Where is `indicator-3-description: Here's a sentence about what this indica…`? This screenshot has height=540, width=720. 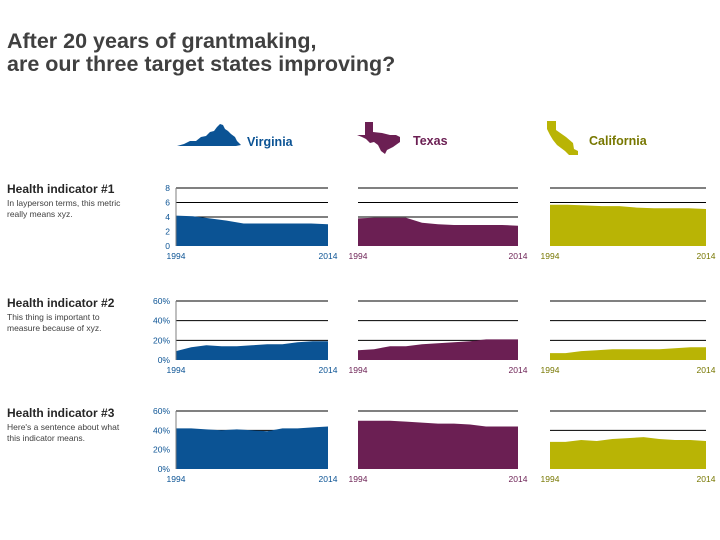
indicator-3-description: Here's a sentence about what this indica… is located at coordinates (63, 432).